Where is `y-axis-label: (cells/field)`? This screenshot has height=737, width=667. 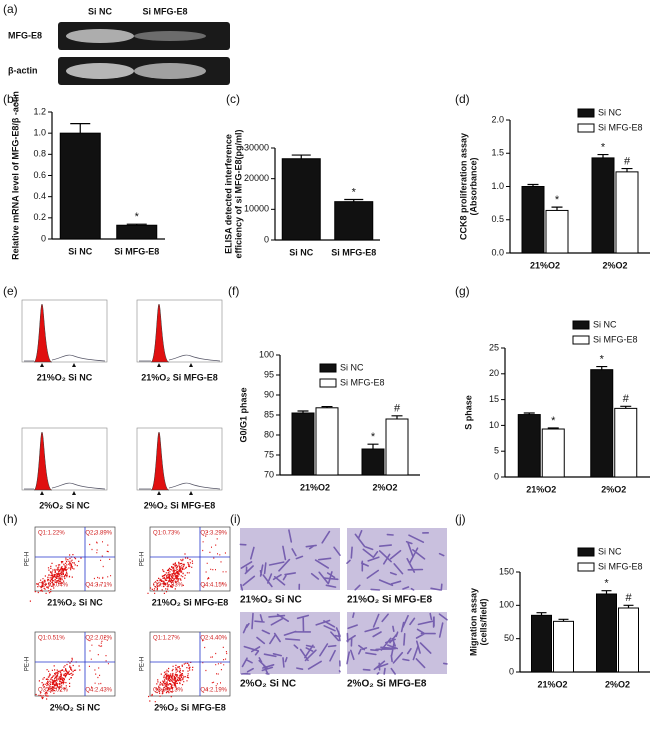
y-axis-label: (cells/field) is located at coordinates (483, 621).